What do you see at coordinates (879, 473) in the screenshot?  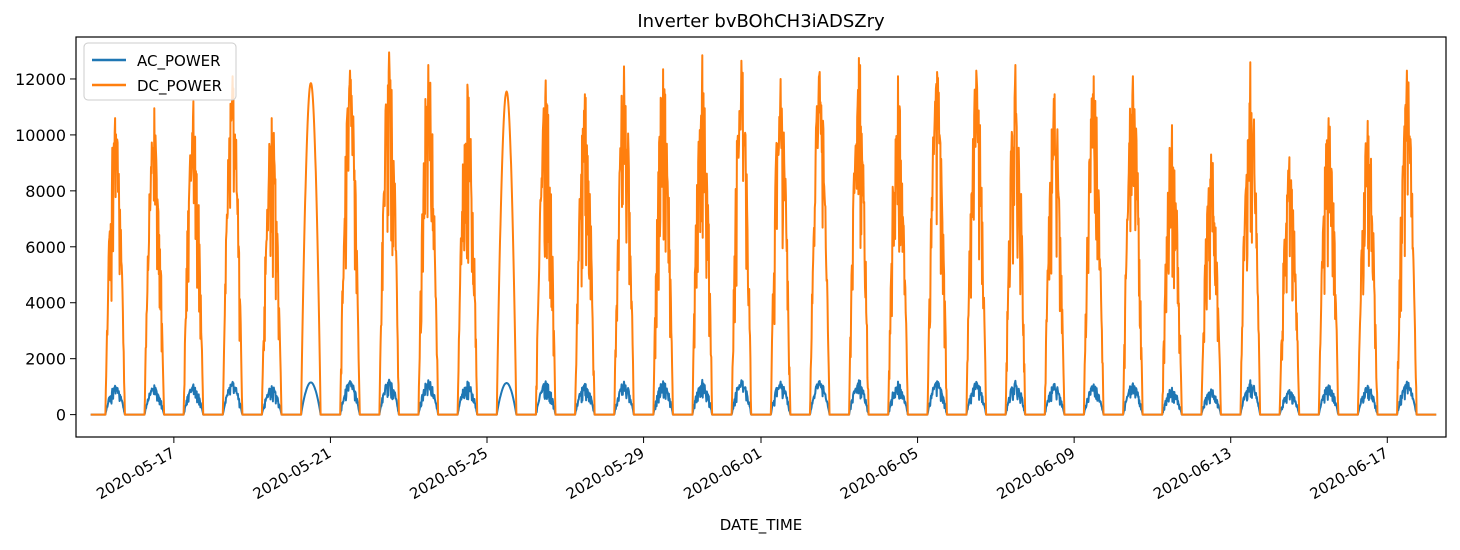 I see `x-tick-label-5: 2020-06-05` at bounding box center [879, 473].